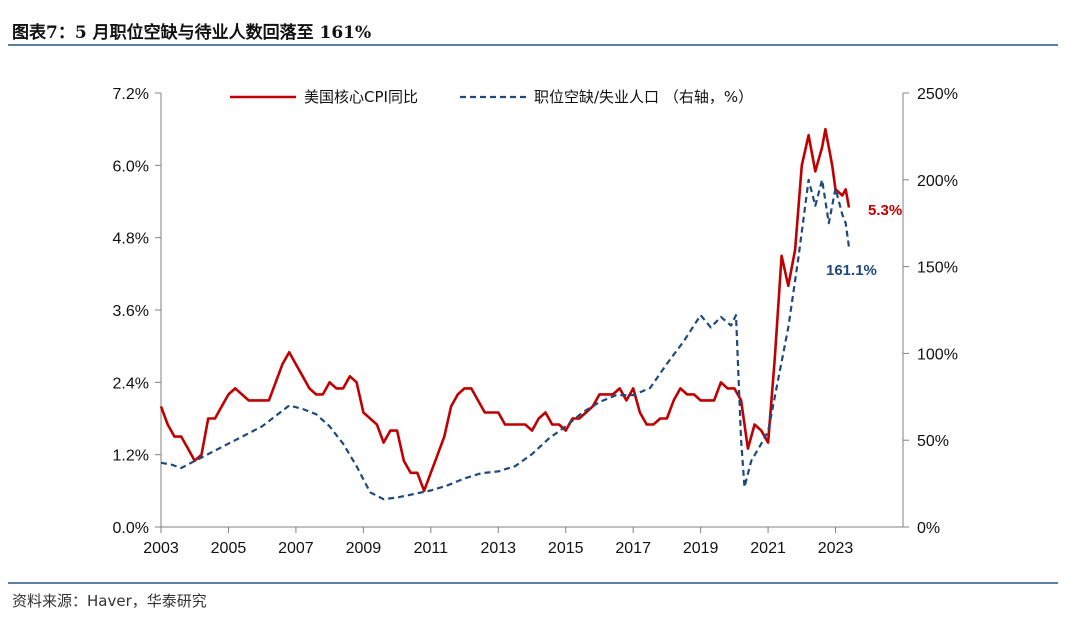 Image resolution: width=1080 pixels, height=621 pixels. What do you see at coordinates (533, 45) in the screenshot?
I see `title-divider` at bounding box center [533, 45].